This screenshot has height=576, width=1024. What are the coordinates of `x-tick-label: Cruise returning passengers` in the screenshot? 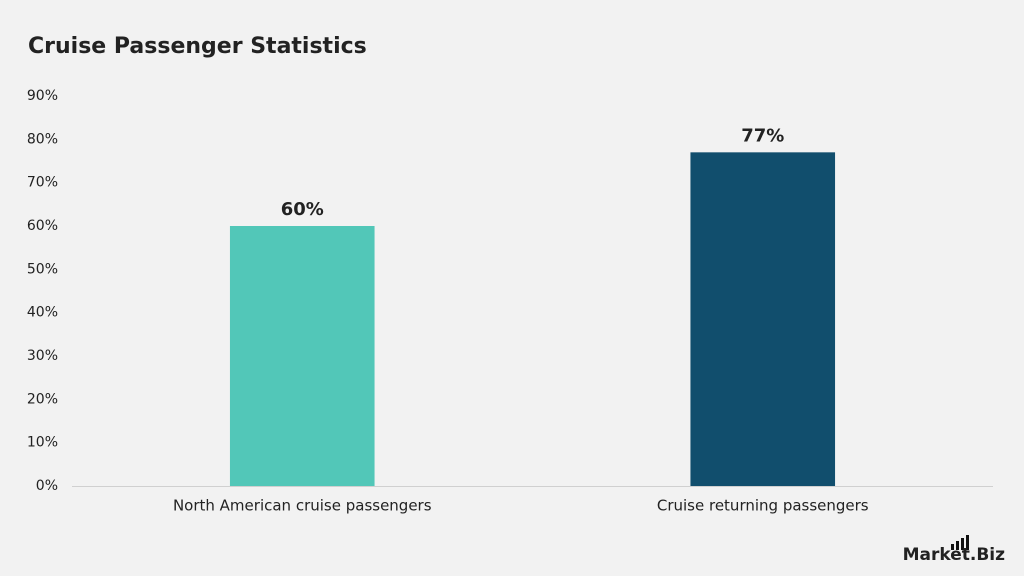 It's located at (763, 506).